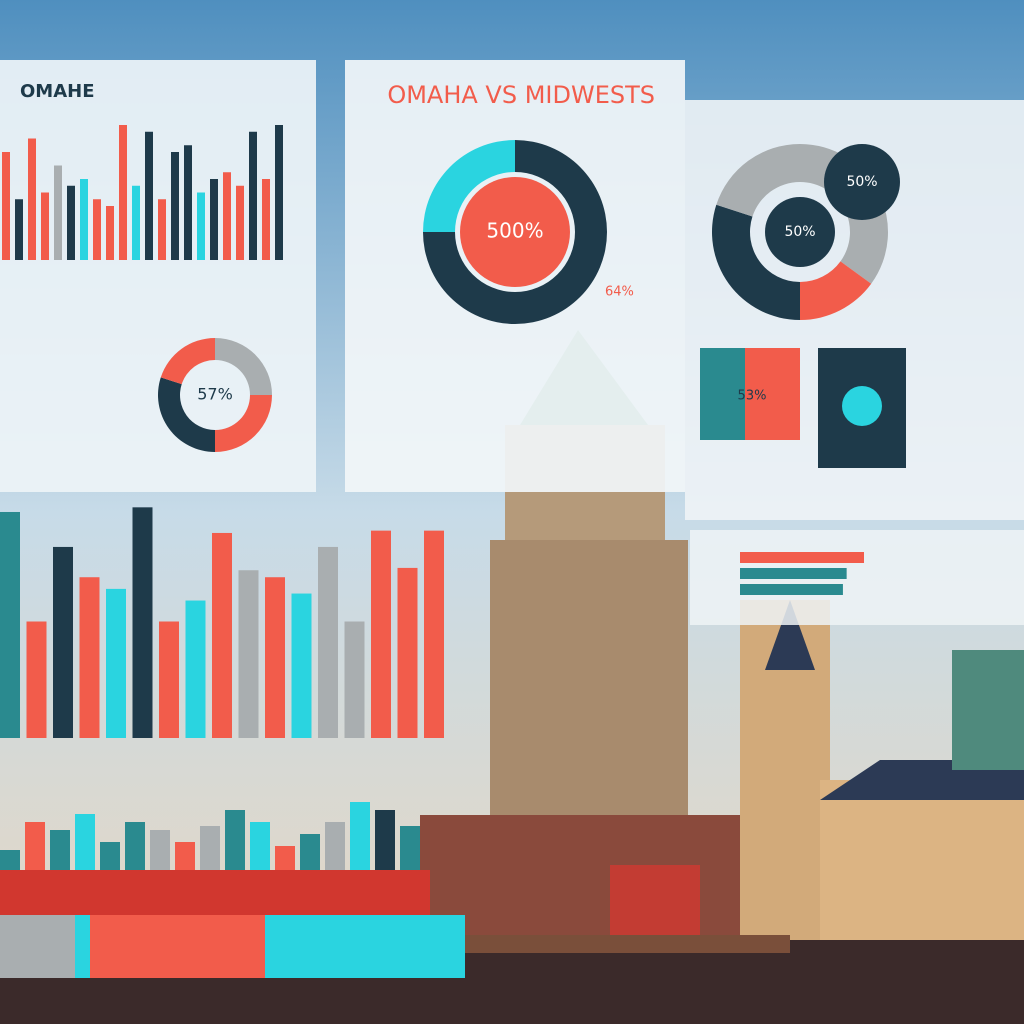 The width and height of the screenshot is (1024, 1024). Describe the element at coordinates (722, 394) in the screenshot. I see `square-part` at that location.